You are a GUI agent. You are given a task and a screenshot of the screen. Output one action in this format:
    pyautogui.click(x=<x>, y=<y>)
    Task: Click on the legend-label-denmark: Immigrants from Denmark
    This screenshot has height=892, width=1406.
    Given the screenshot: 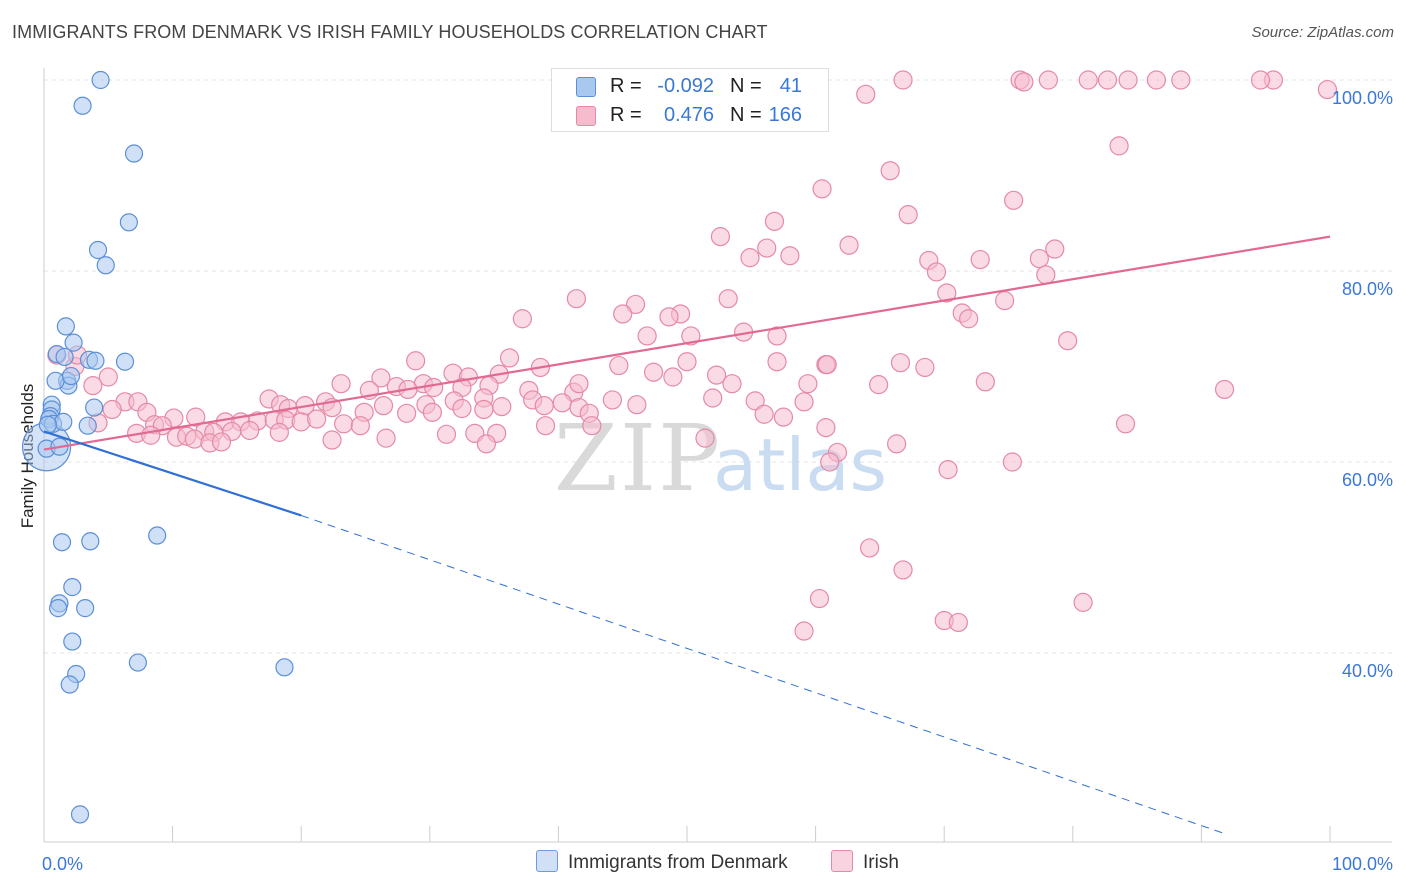 What is the action you would take?
    pyautogui.click(x=678, y=862)
    